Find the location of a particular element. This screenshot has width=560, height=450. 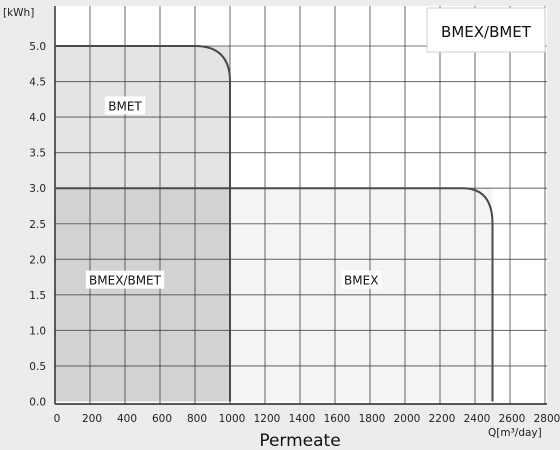

x-tick-label-6: 1200 is located at coordinates (267, 419).